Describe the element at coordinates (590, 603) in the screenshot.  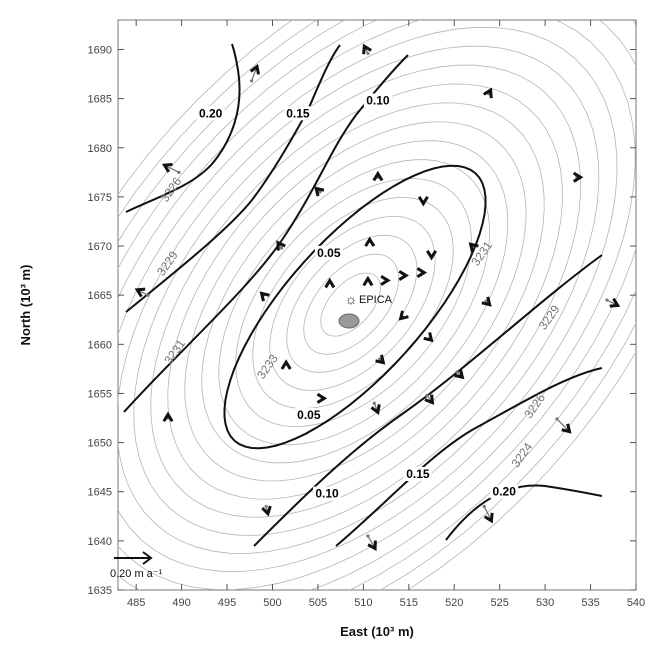
I see `x-tick-label-10: 535` at that location.